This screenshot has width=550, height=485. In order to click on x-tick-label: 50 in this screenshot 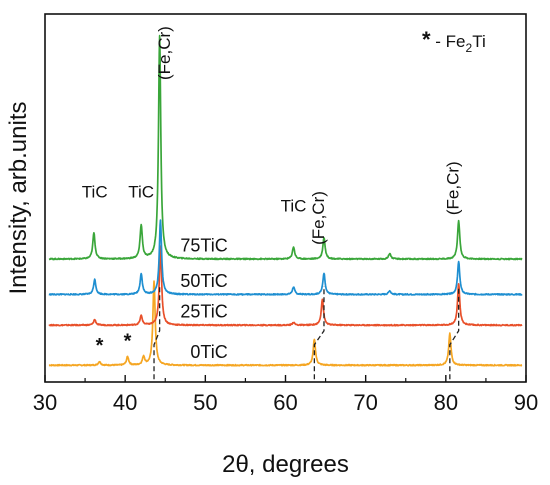, I will do `click(205, 402)`.